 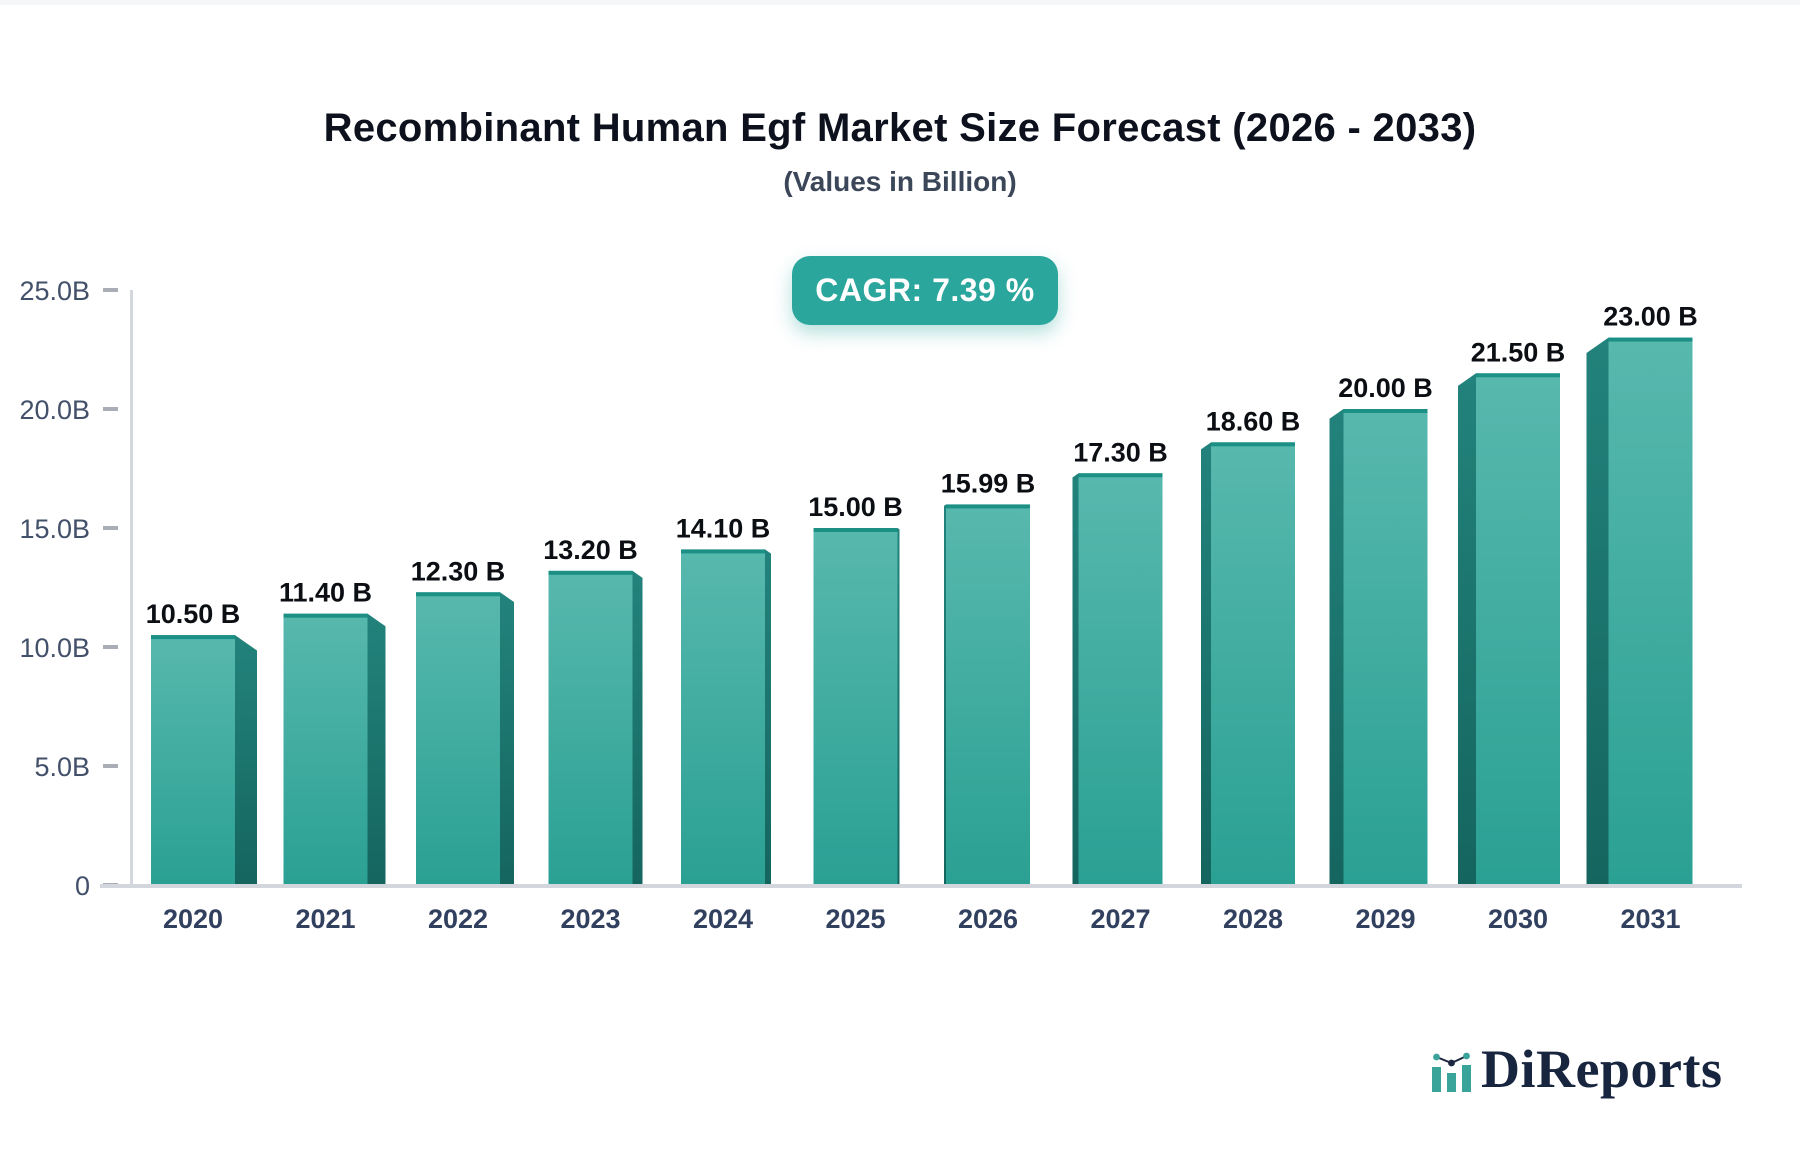 What do you see at coordinates (590, 550) in the screenshot?
I see `bar-value-label: 13.20 B` at bounding box center [590, 550].